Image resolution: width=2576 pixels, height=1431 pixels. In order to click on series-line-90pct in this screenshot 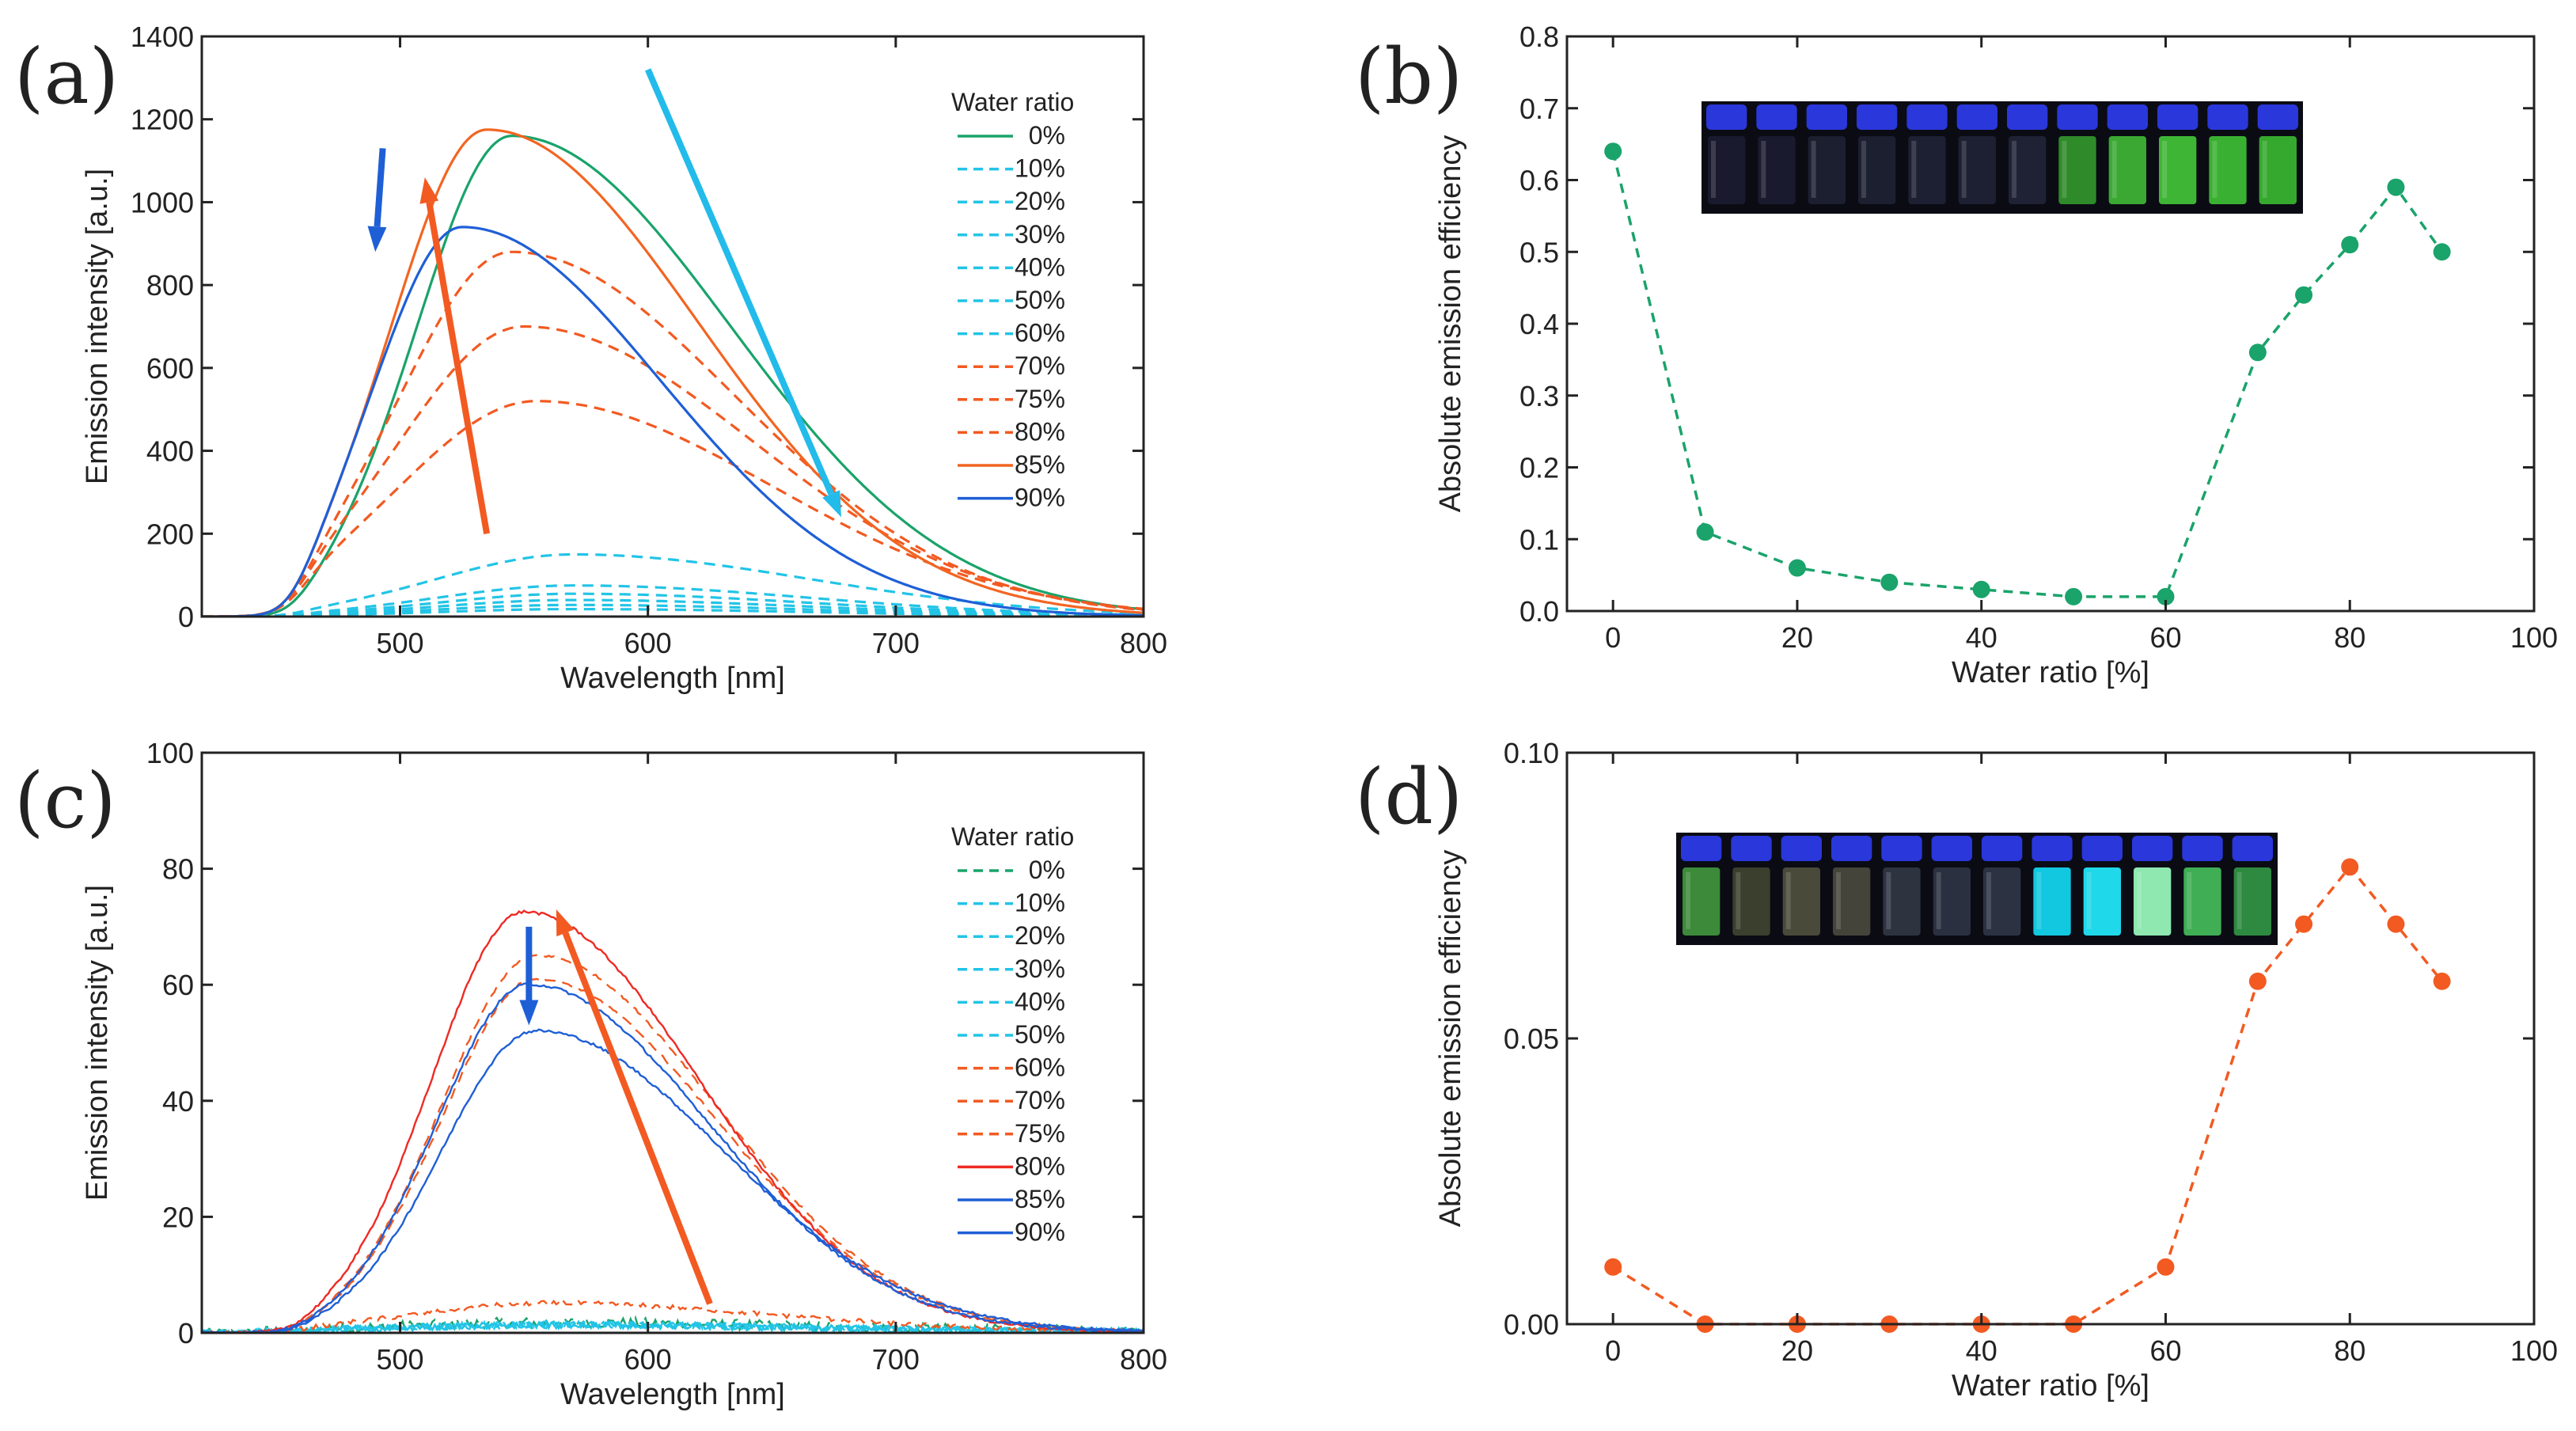, I will do `click(673, 1180)`.